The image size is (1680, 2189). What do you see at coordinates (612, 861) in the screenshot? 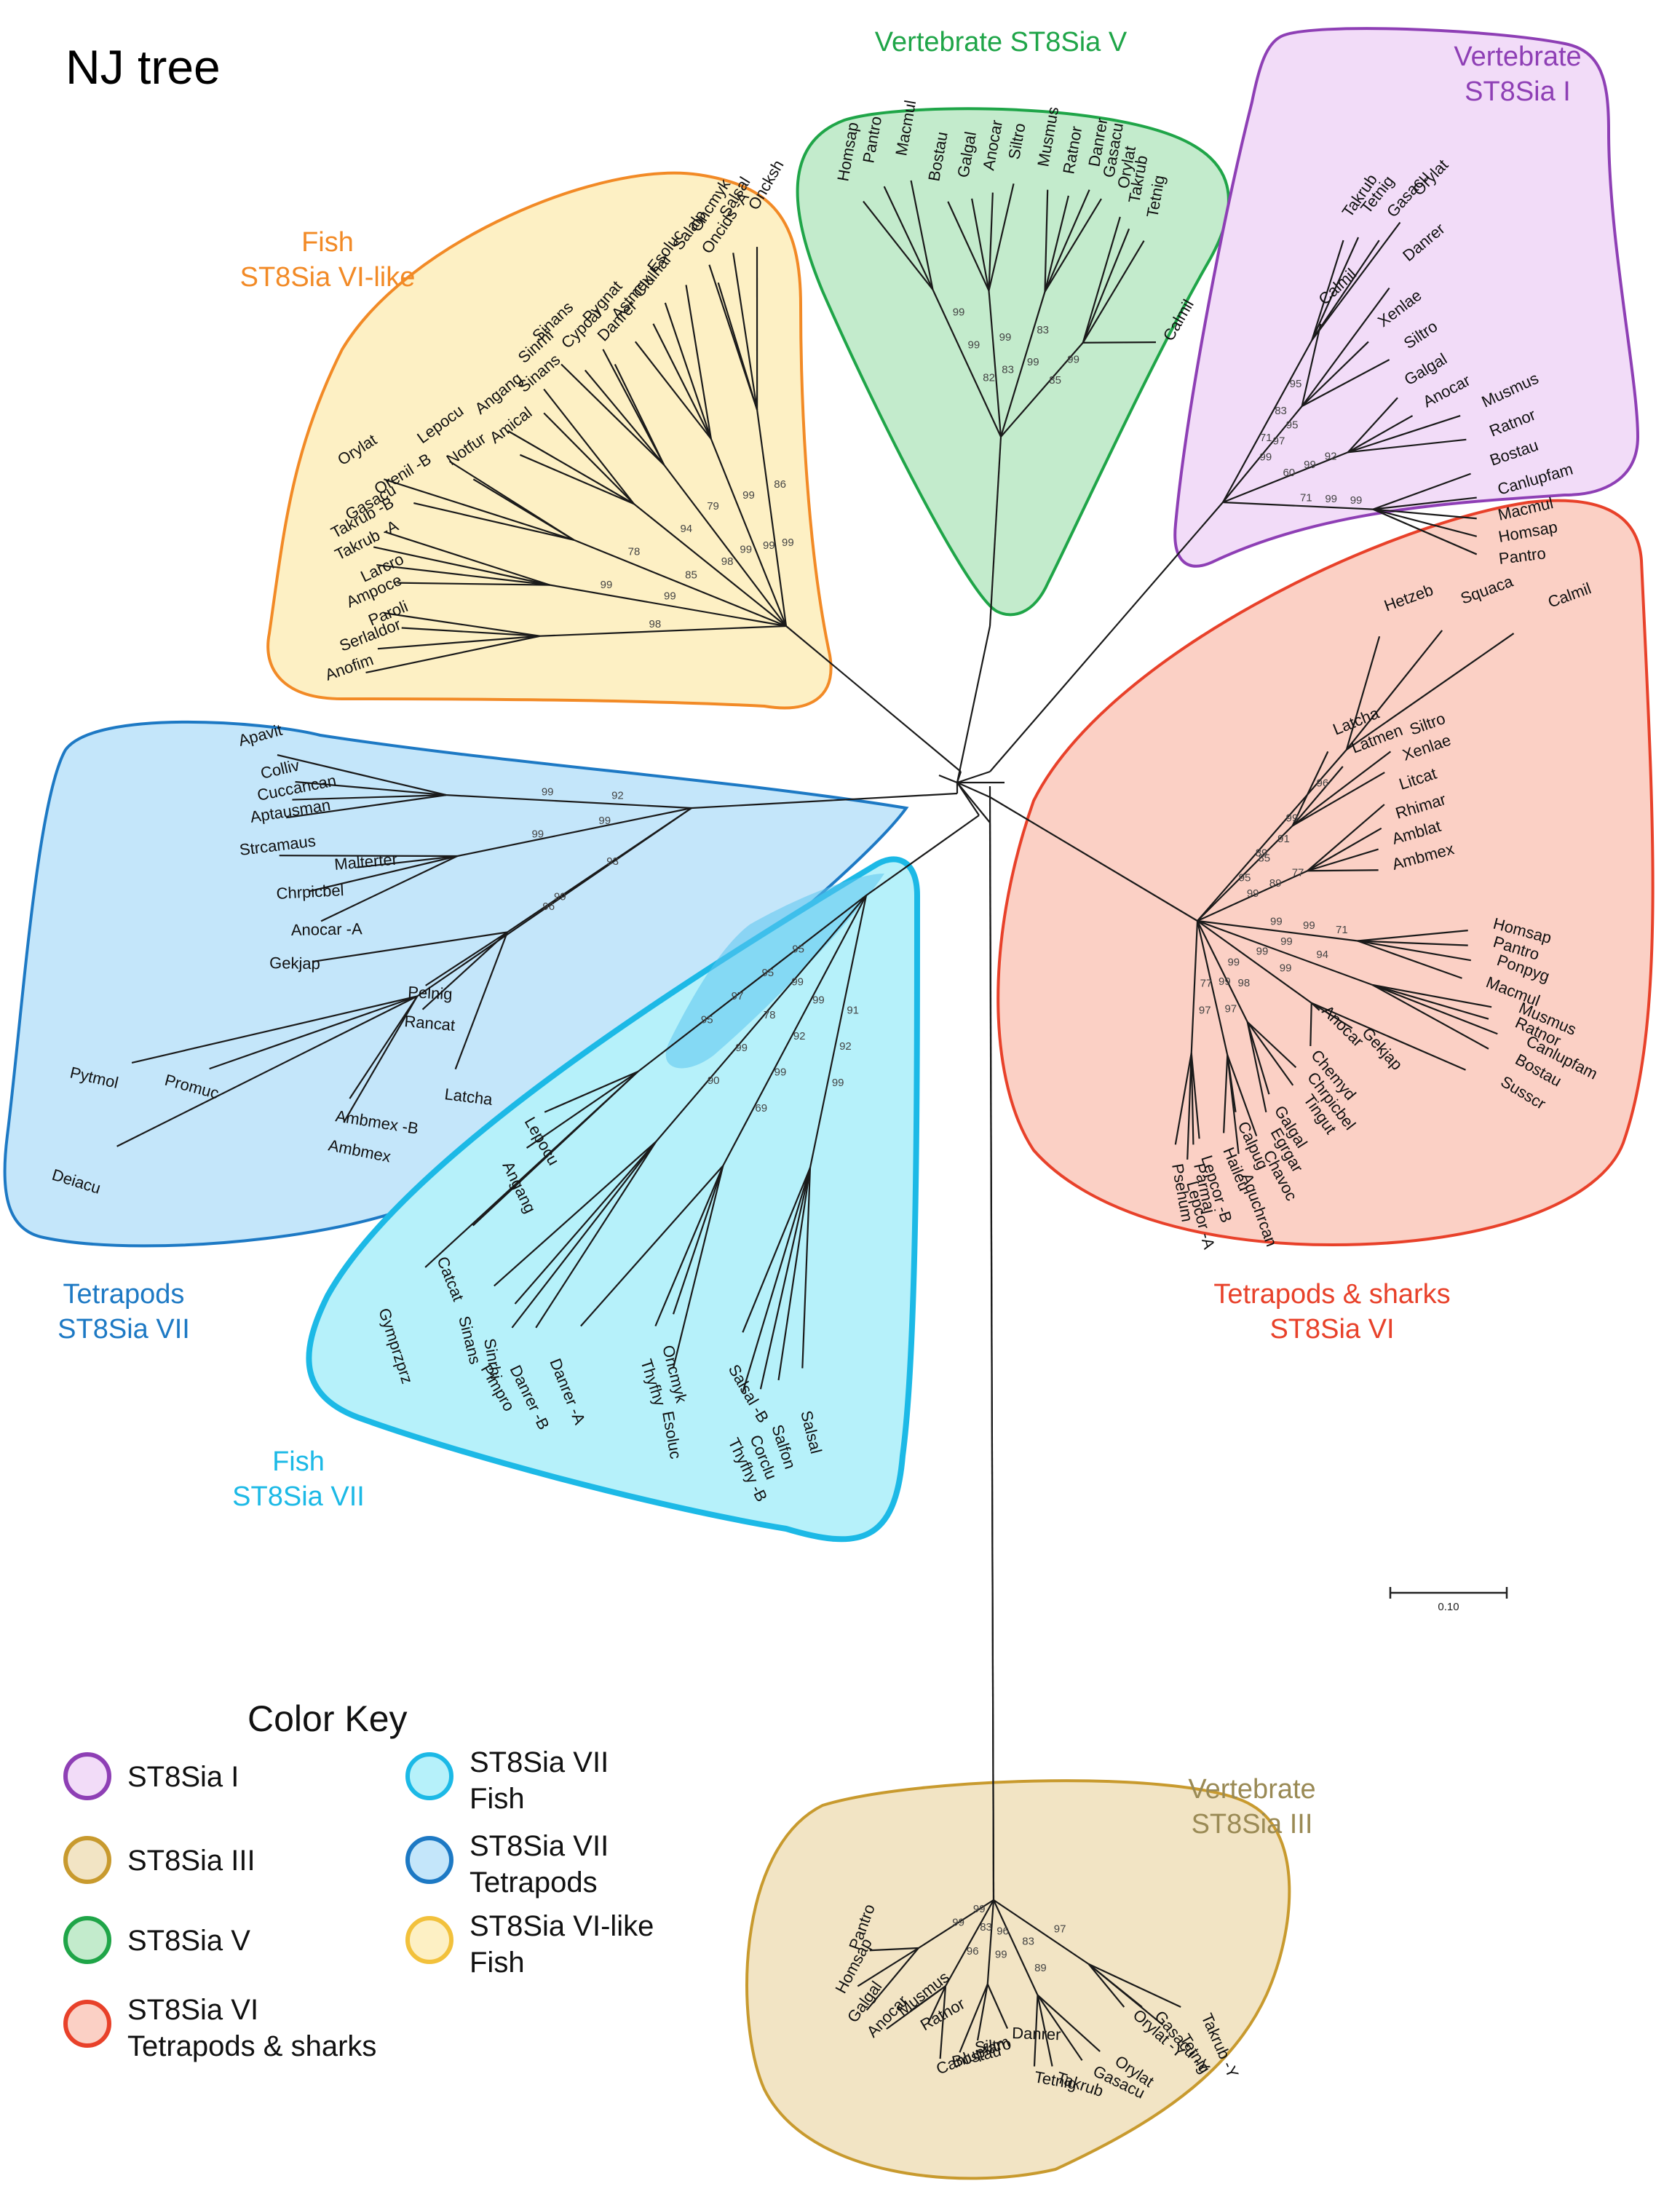
I see `bootstrap-value: 93` at bounding box center [612, 861].